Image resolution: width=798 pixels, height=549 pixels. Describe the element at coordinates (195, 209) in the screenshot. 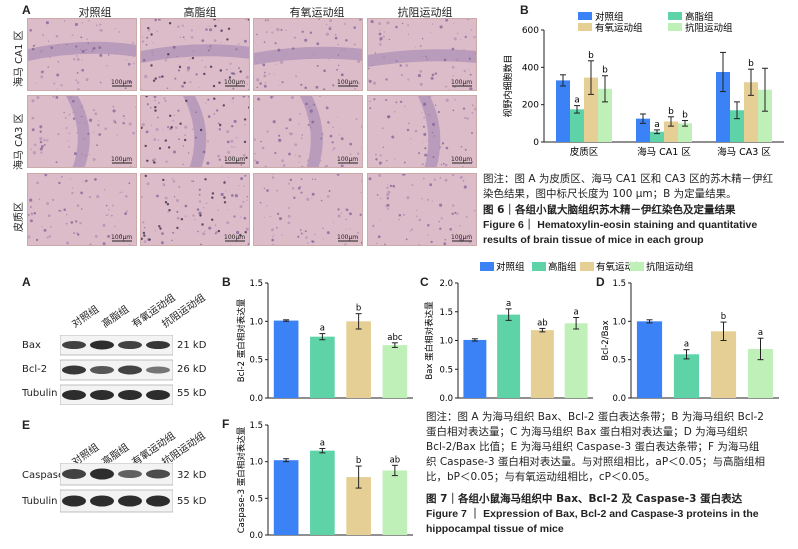

I see `micrograph-bg` at that location.